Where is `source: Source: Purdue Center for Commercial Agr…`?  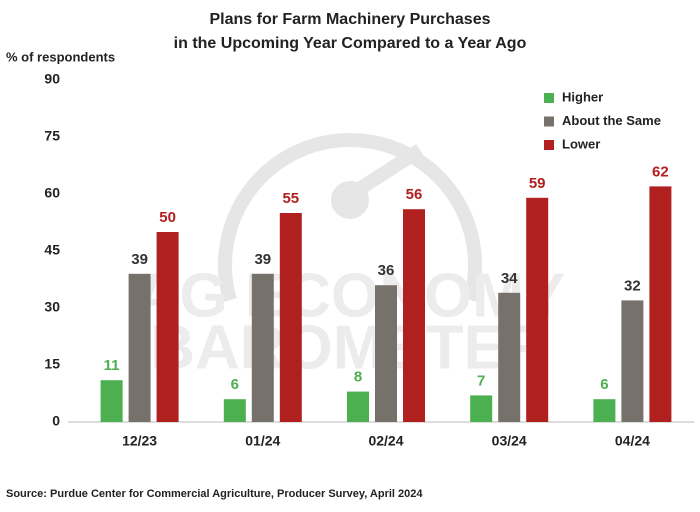
source: Source: Purdue Center for Commercial Agr… is located at coordinates (214, 494).